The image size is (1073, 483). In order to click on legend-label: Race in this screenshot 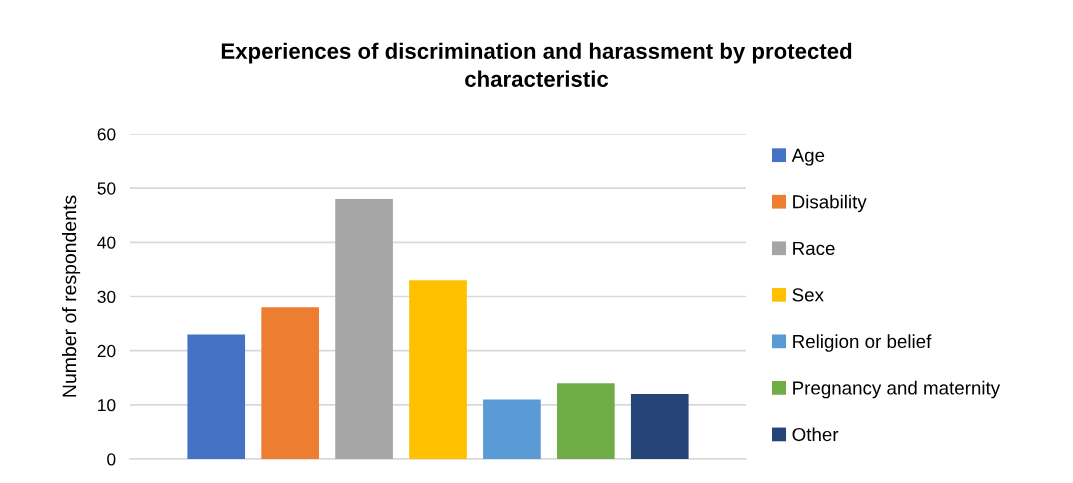, I will do `click(814, 248)`.